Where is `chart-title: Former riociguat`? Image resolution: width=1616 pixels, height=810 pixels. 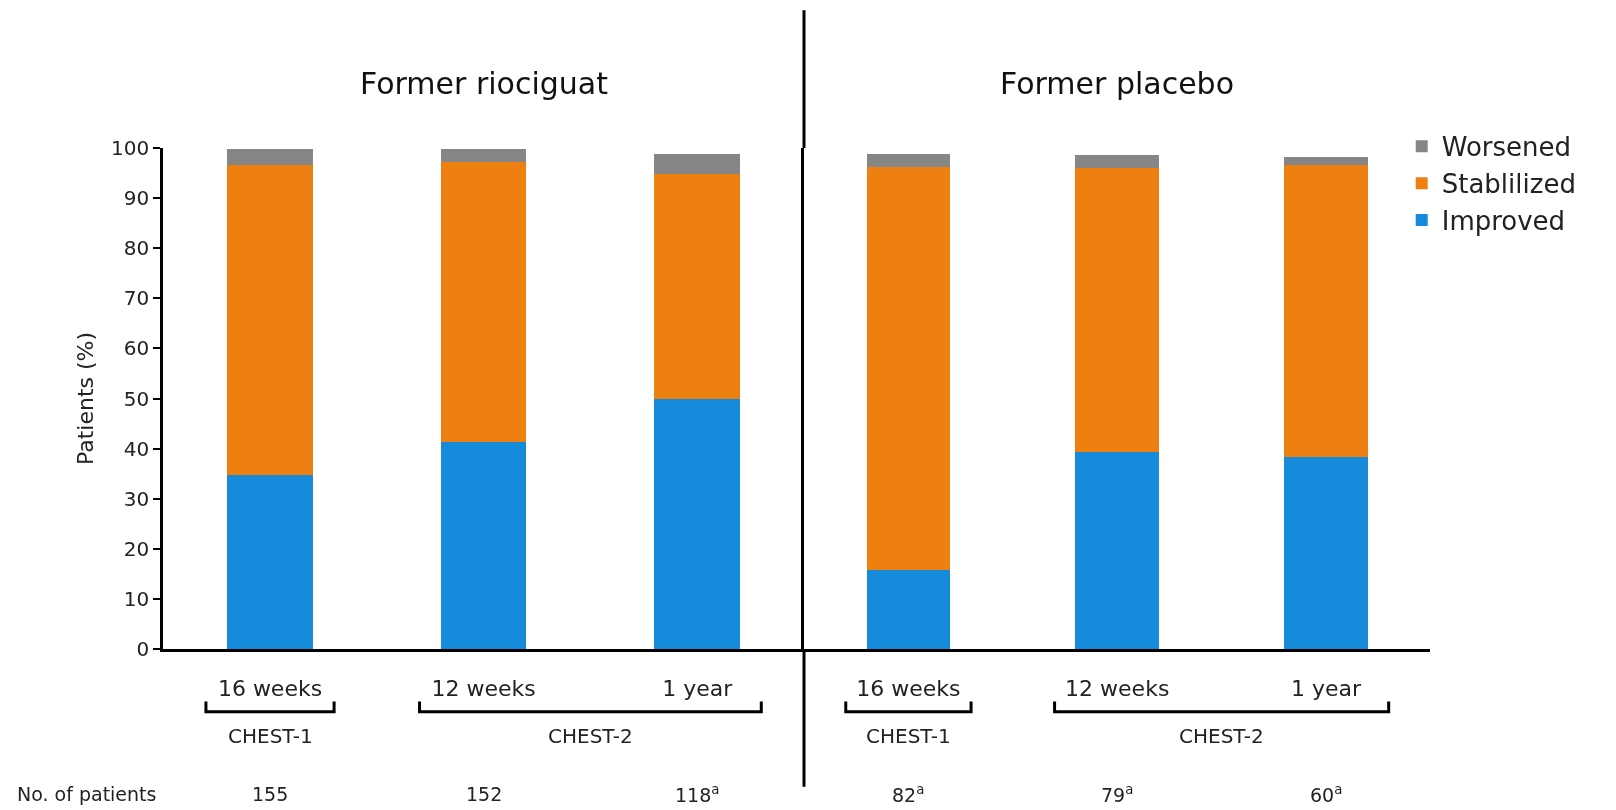 chart-title: Former riociguat is located at coordinates (484, 83).